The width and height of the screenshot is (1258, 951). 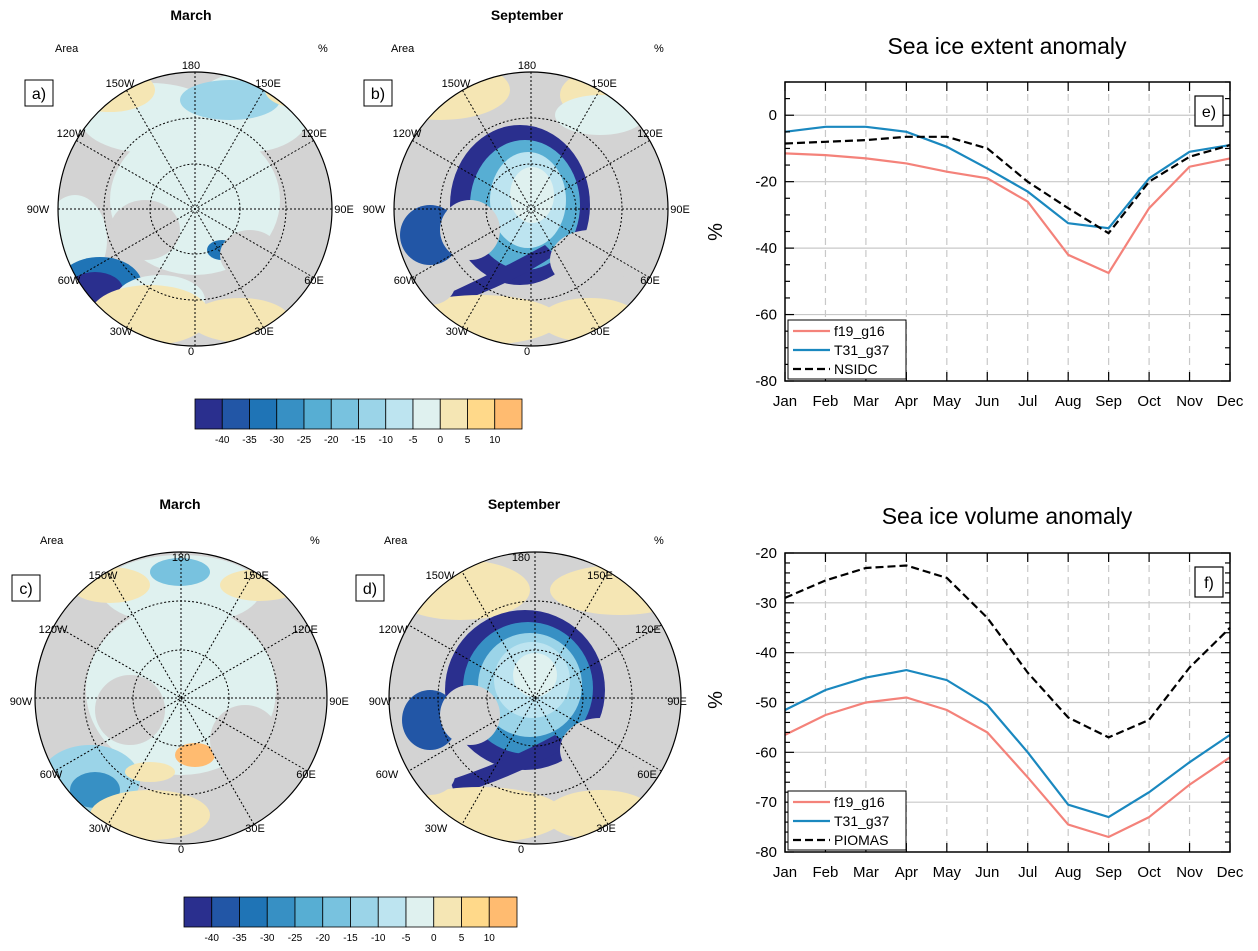 I want to click on x-tick-label: Mar, so click(x=866, y=872).